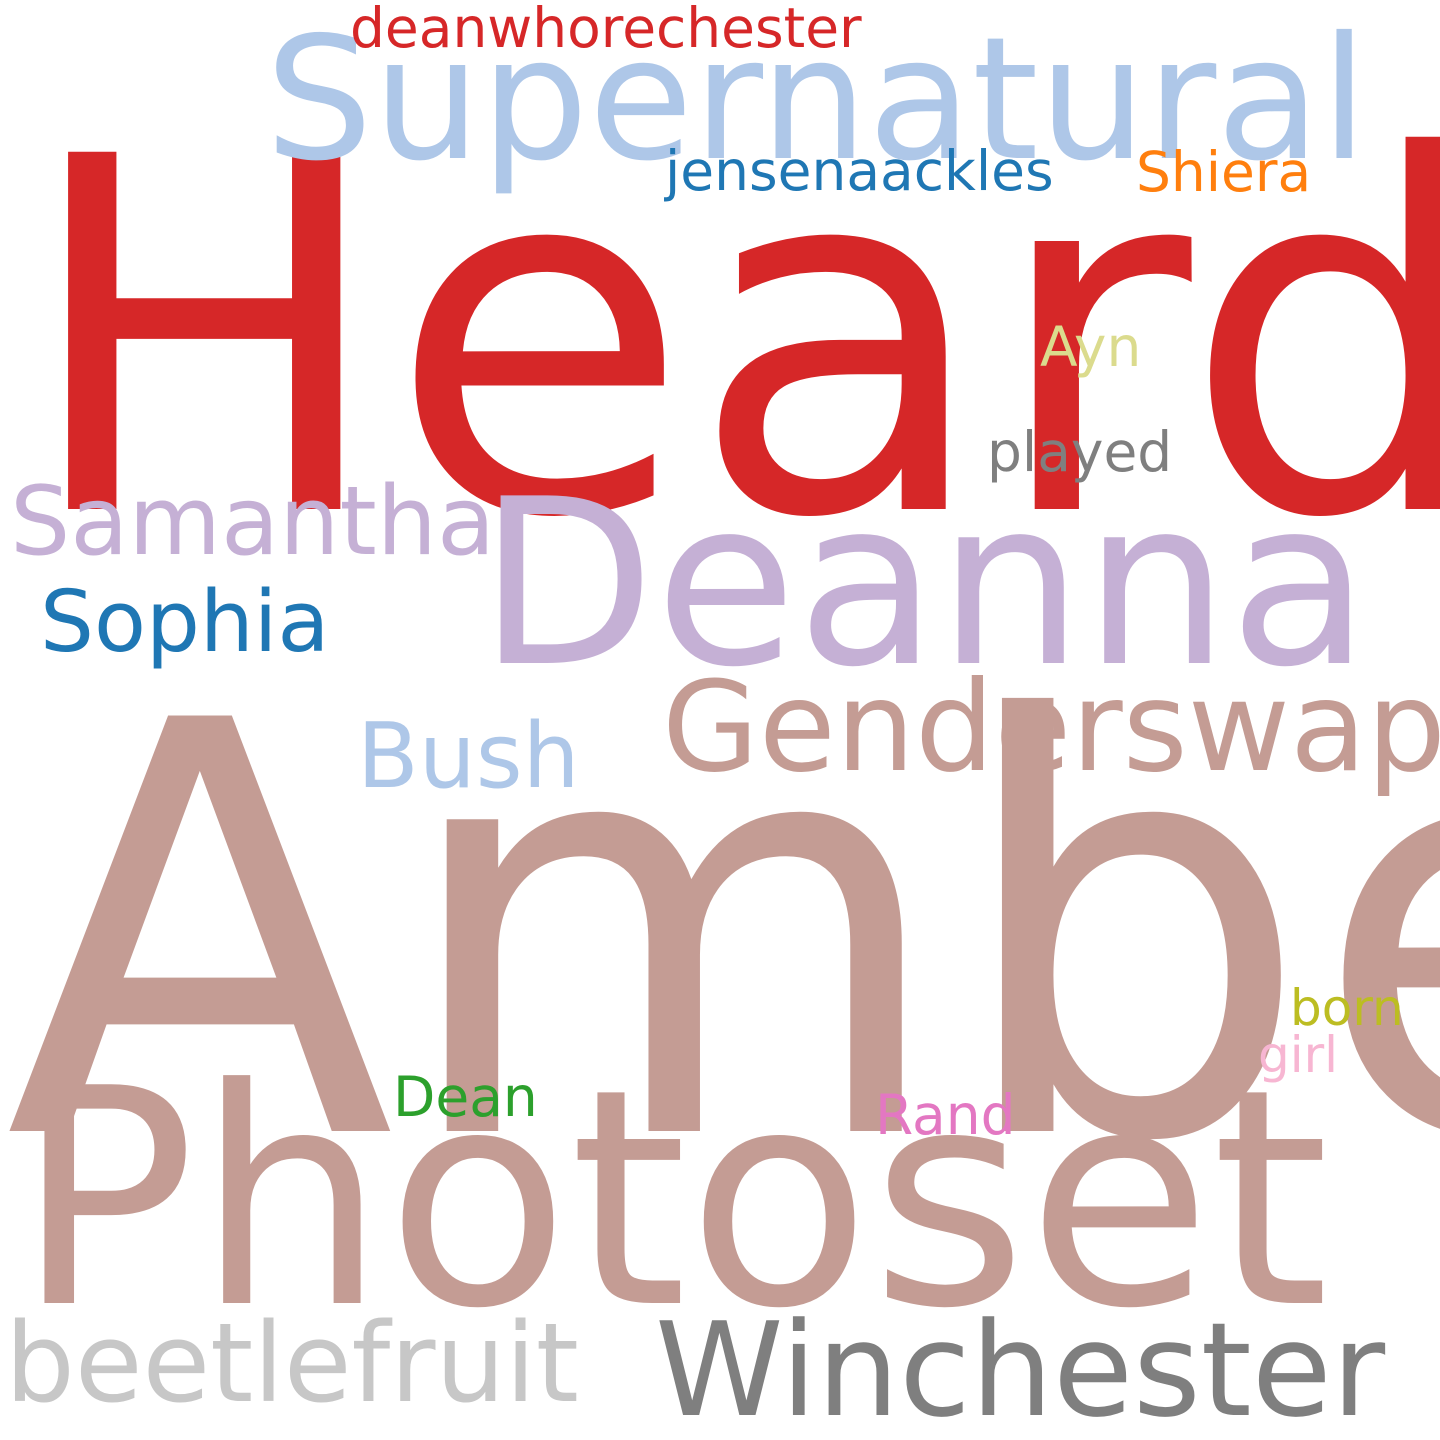  Describe the element at coordinates (1347, 1008) in the screenshot. I see `word-born: born` at that location.